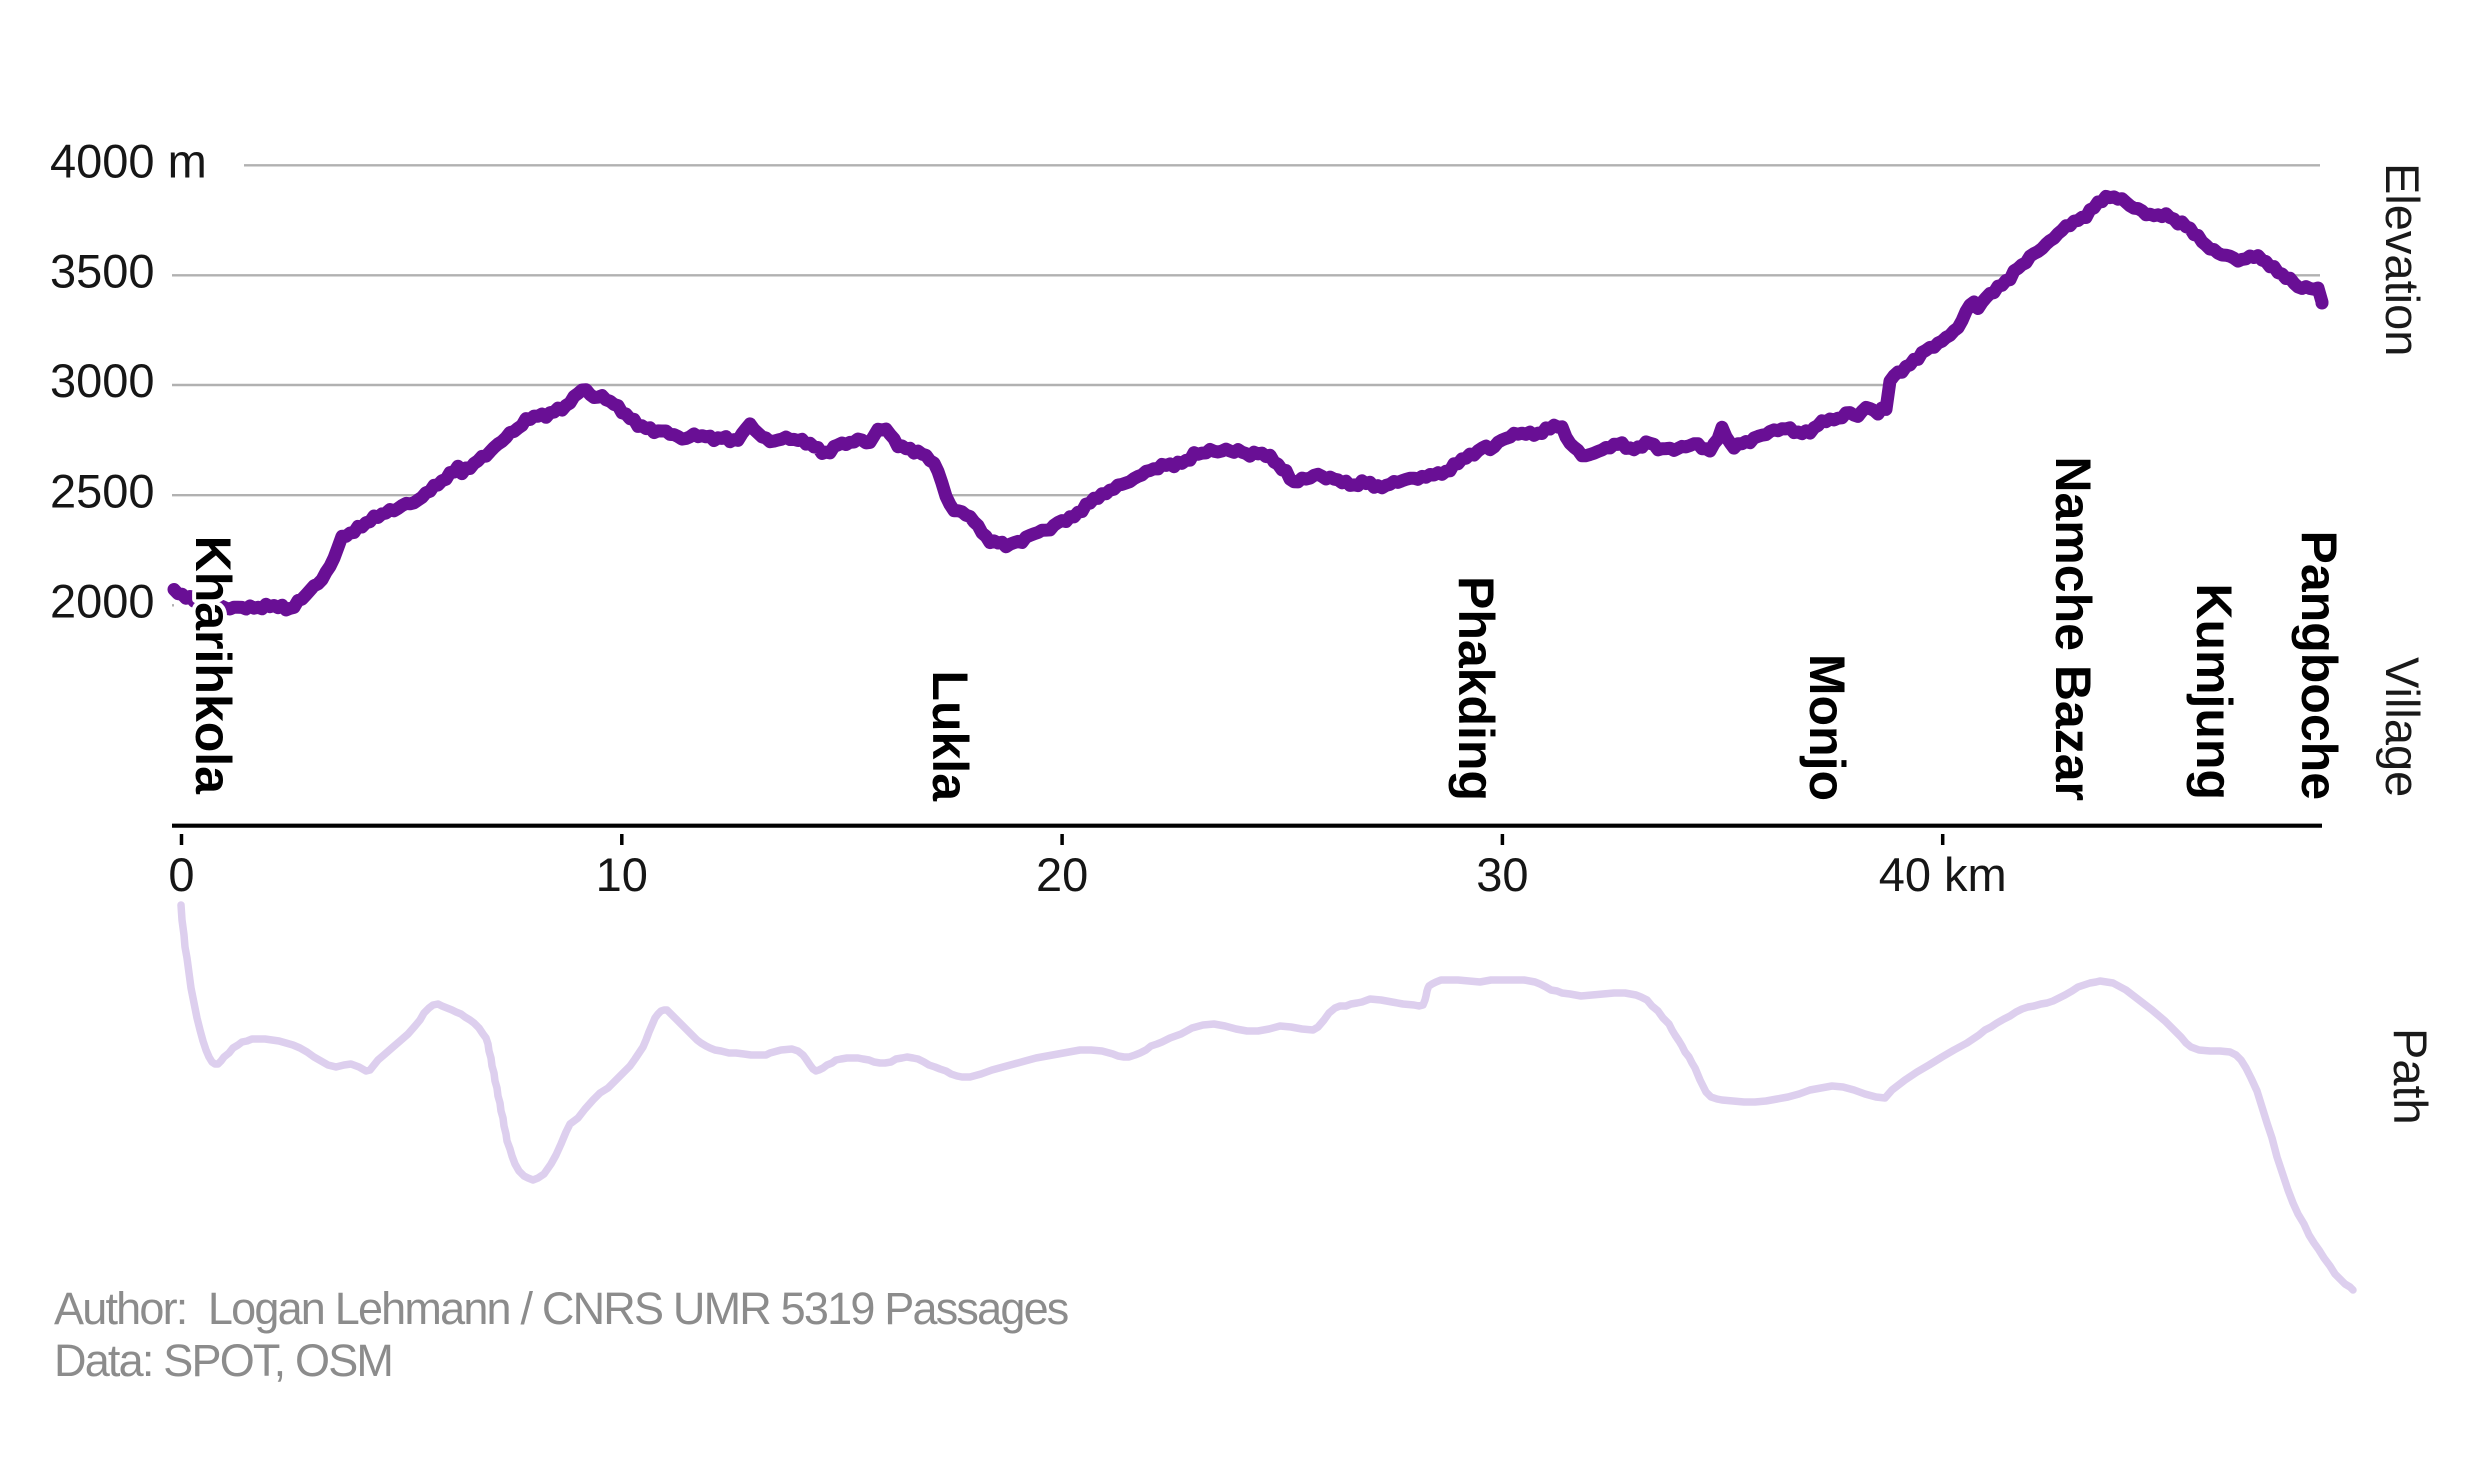  Describe the element at coordinates (1827, 727) in the screenshot. I see `svg-text: Monjo` at that location.